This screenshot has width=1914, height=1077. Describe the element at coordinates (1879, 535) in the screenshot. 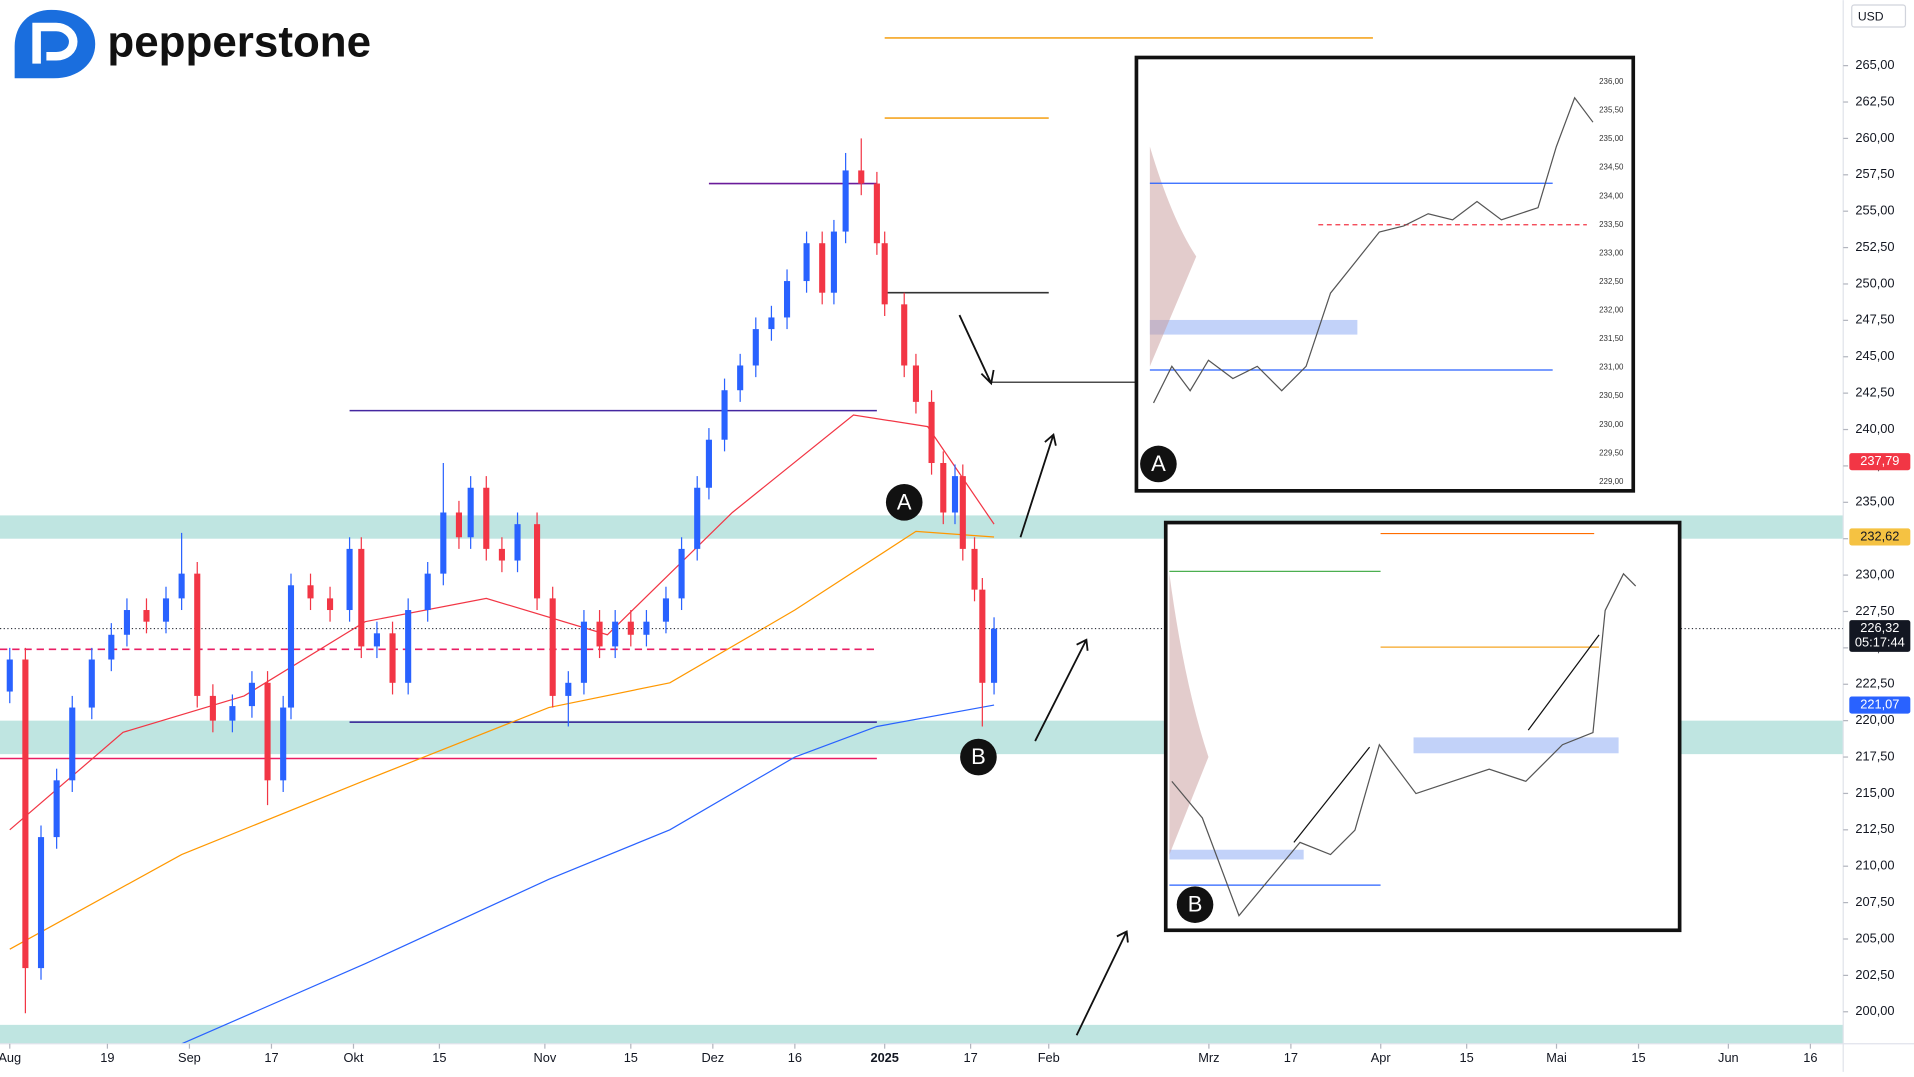

I see `price-tag-label: 232,62` at that location.